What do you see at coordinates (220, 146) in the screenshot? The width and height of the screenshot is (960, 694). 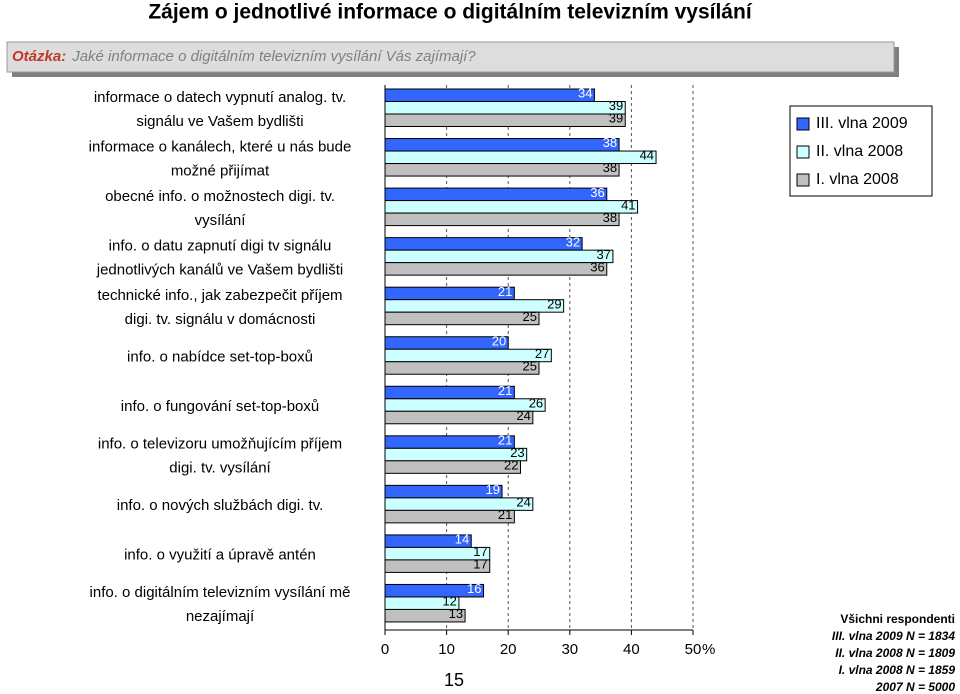 I see `category-line: informace o kanálech, které u nás bude` at bounding box center [220, 146].